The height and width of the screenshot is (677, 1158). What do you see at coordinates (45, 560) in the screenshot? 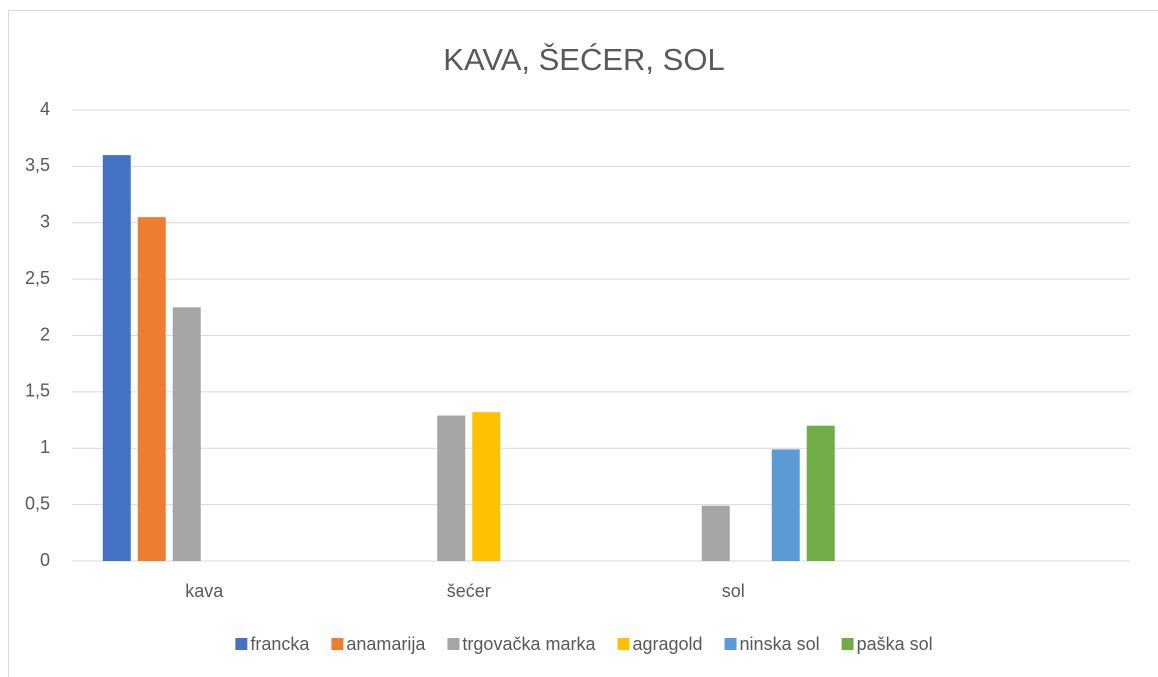
I see `y-tick-label: 0` at bounding box center [45, 560].